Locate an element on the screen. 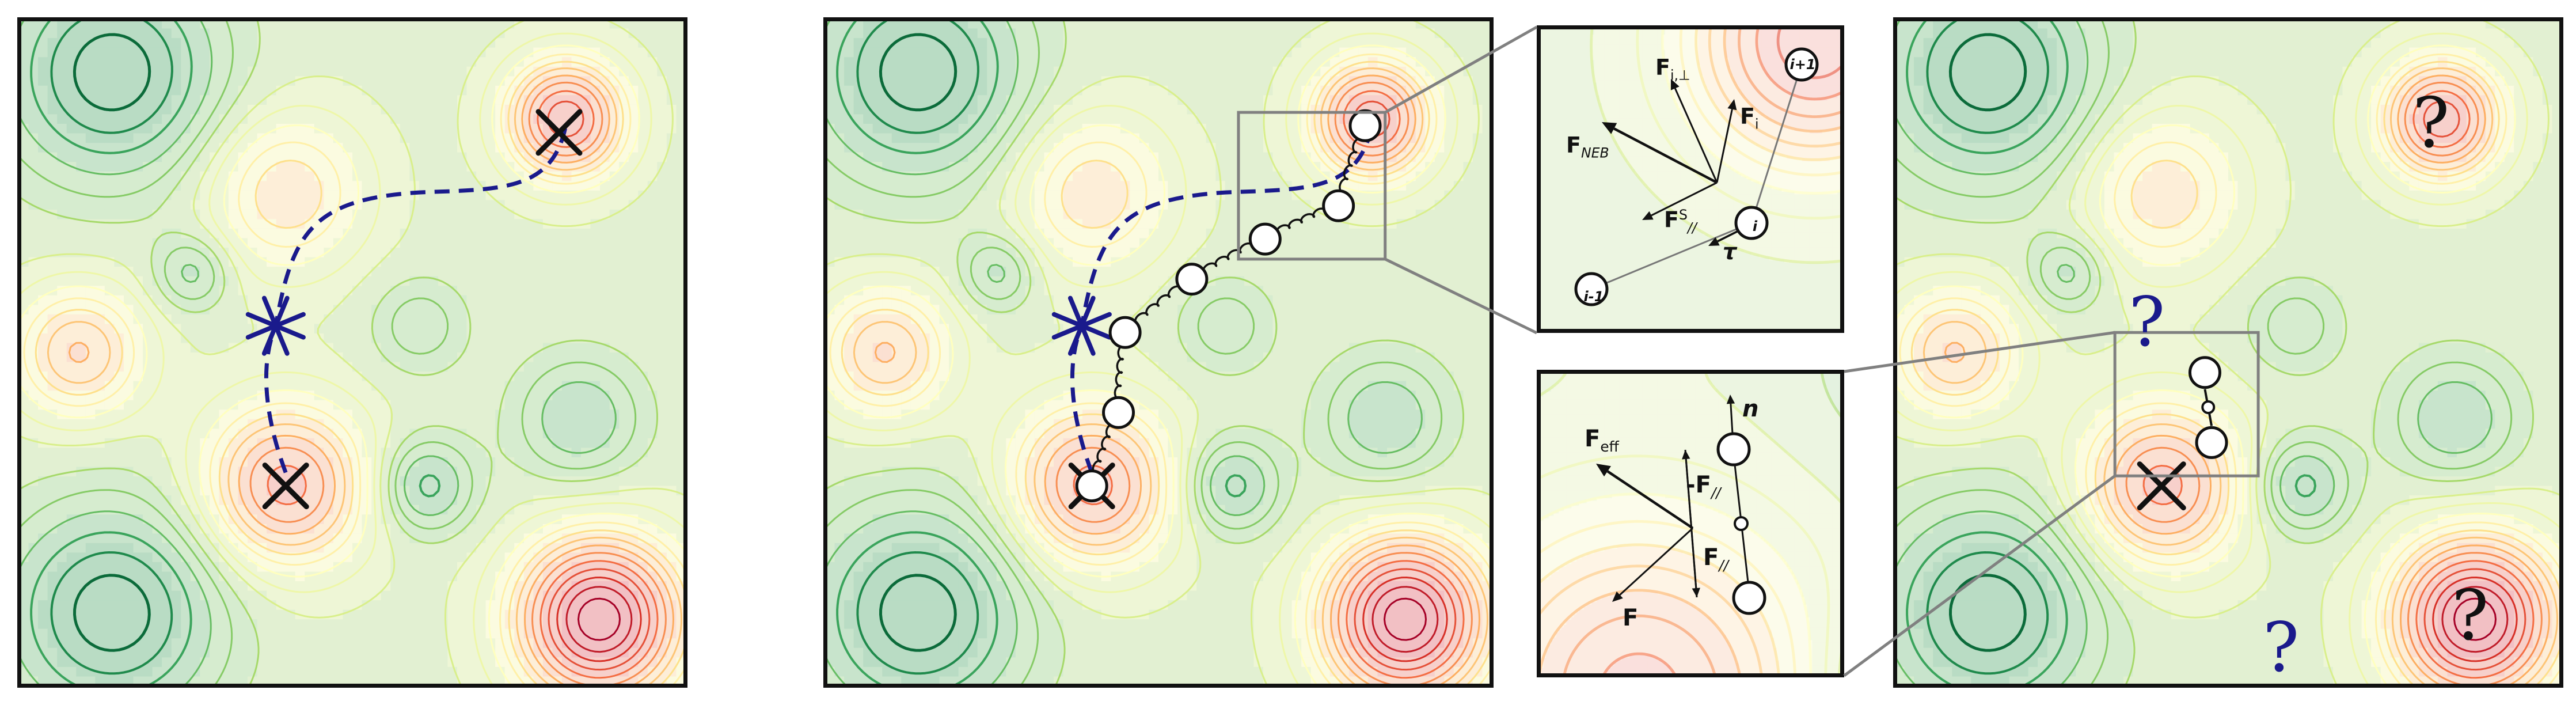 Image resolution: width=2576 pixels, height=705 pixels. image-label-prev: i-1 is located at coordinates (1594, 297).